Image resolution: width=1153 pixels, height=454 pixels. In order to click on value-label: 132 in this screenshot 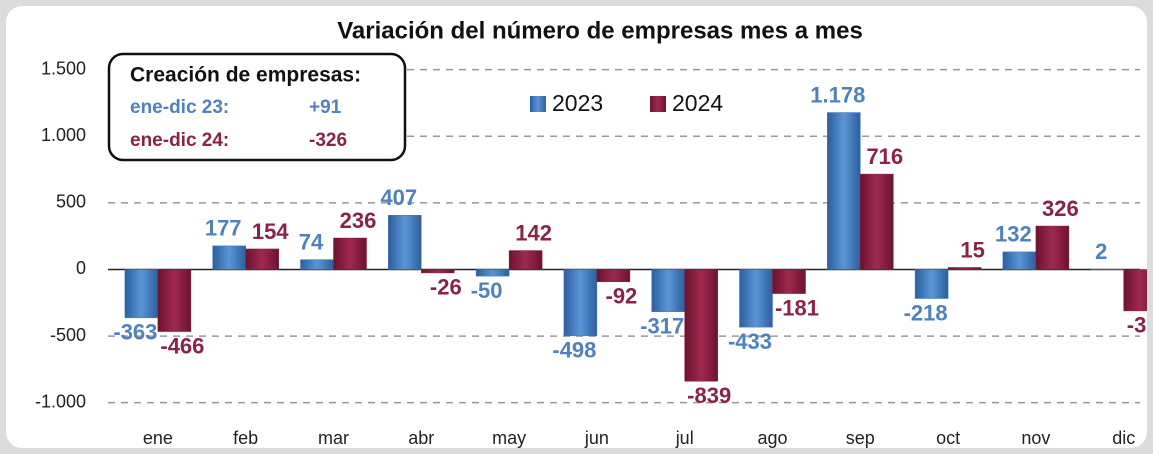, I will do `click(1013, 234)`.